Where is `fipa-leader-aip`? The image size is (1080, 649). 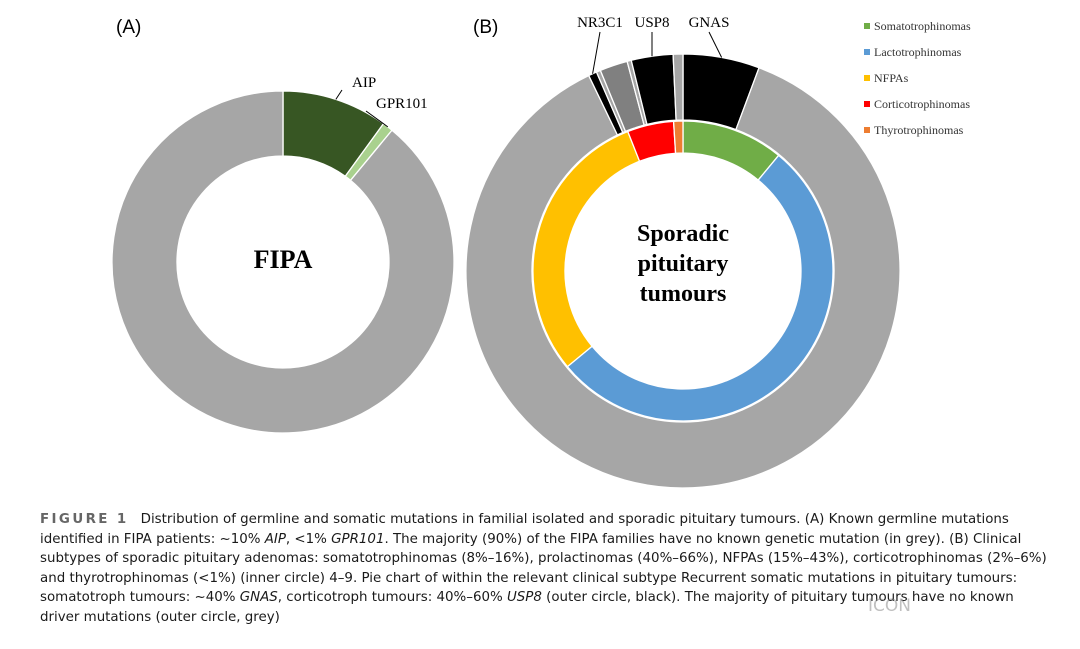
fipa-leader-aip is located at coordinates (339, 94).